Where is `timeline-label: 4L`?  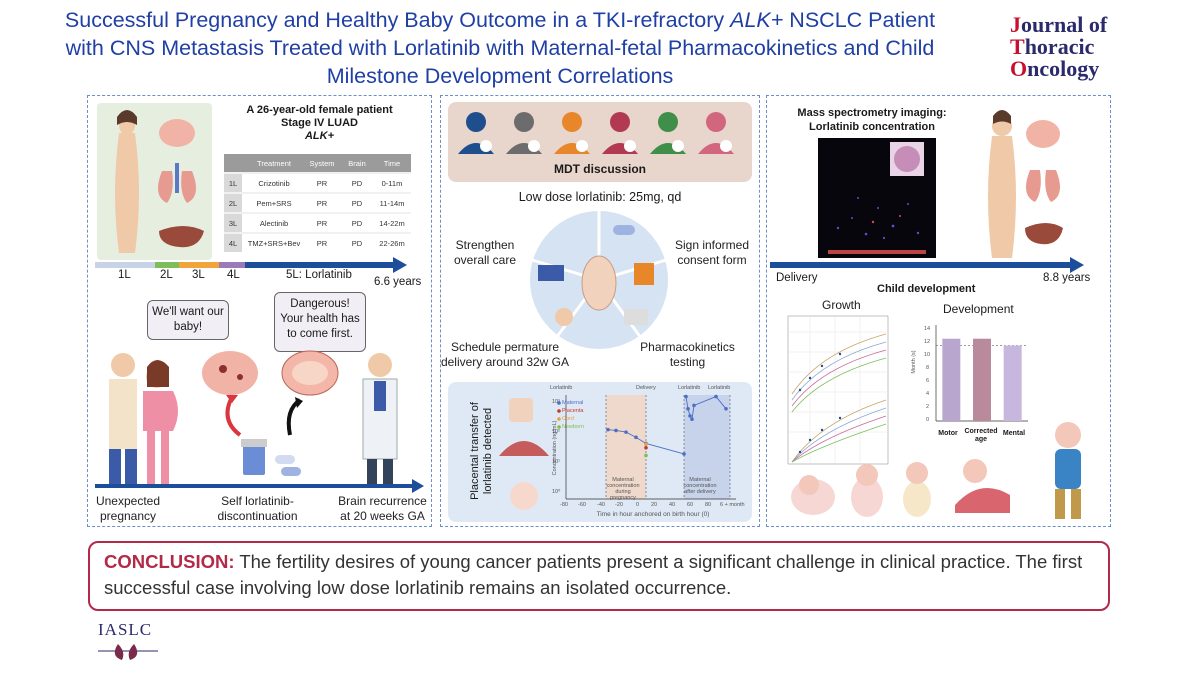 timeline-label: 4L is located at coordinates (233, 275).